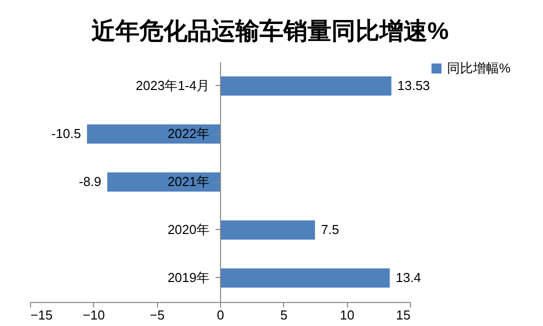  What do you see at coordinates (330, 229) in the screenshot?
I see `data-label: 7.5` at bounding box center [330, 229].